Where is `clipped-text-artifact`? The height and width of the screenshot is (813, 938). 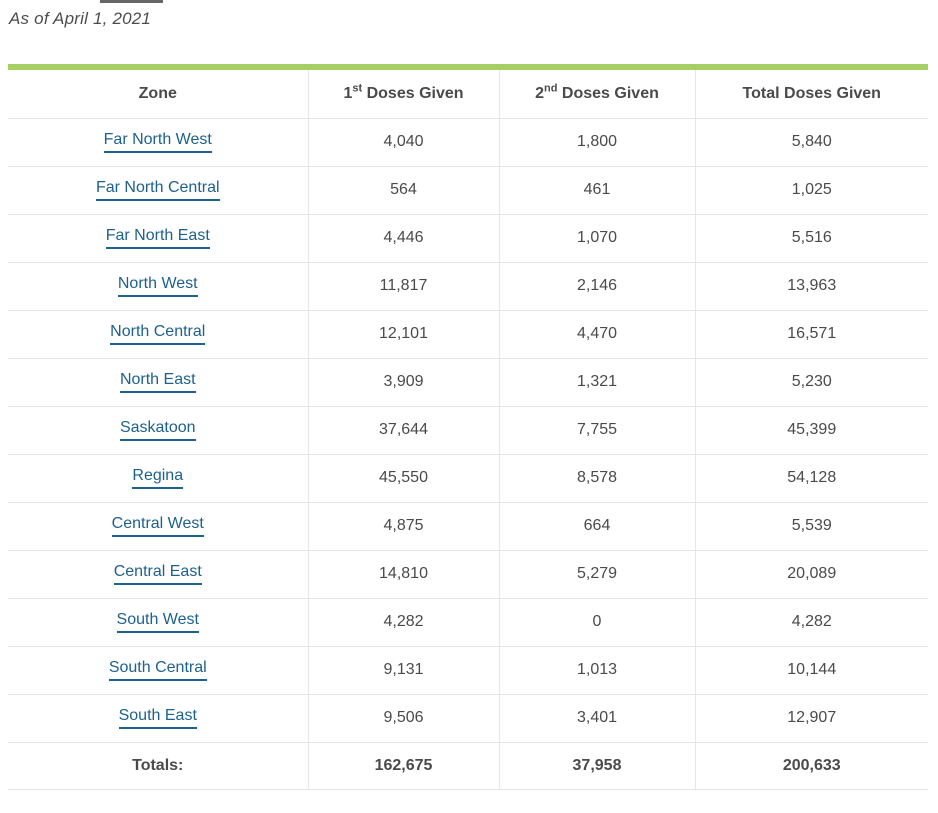
clipped-text-artifact is located at coordinates (131, 1).